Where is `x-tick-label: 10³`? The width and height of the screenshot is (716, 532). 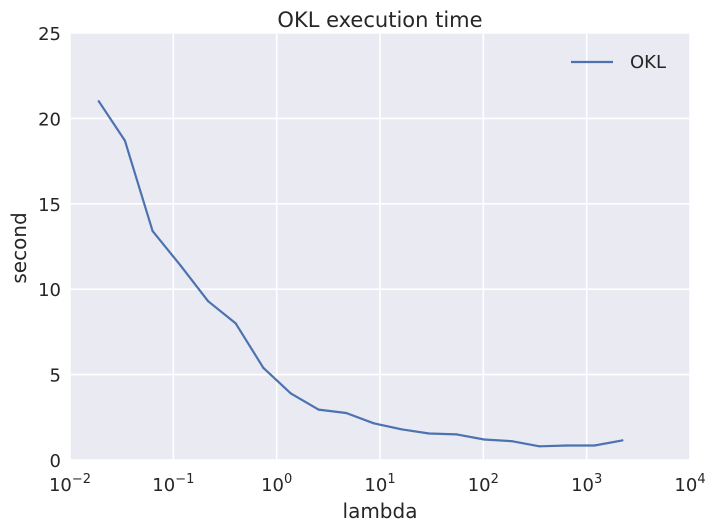
x-tick-label: 10³ is located at coordinates (586, 484).